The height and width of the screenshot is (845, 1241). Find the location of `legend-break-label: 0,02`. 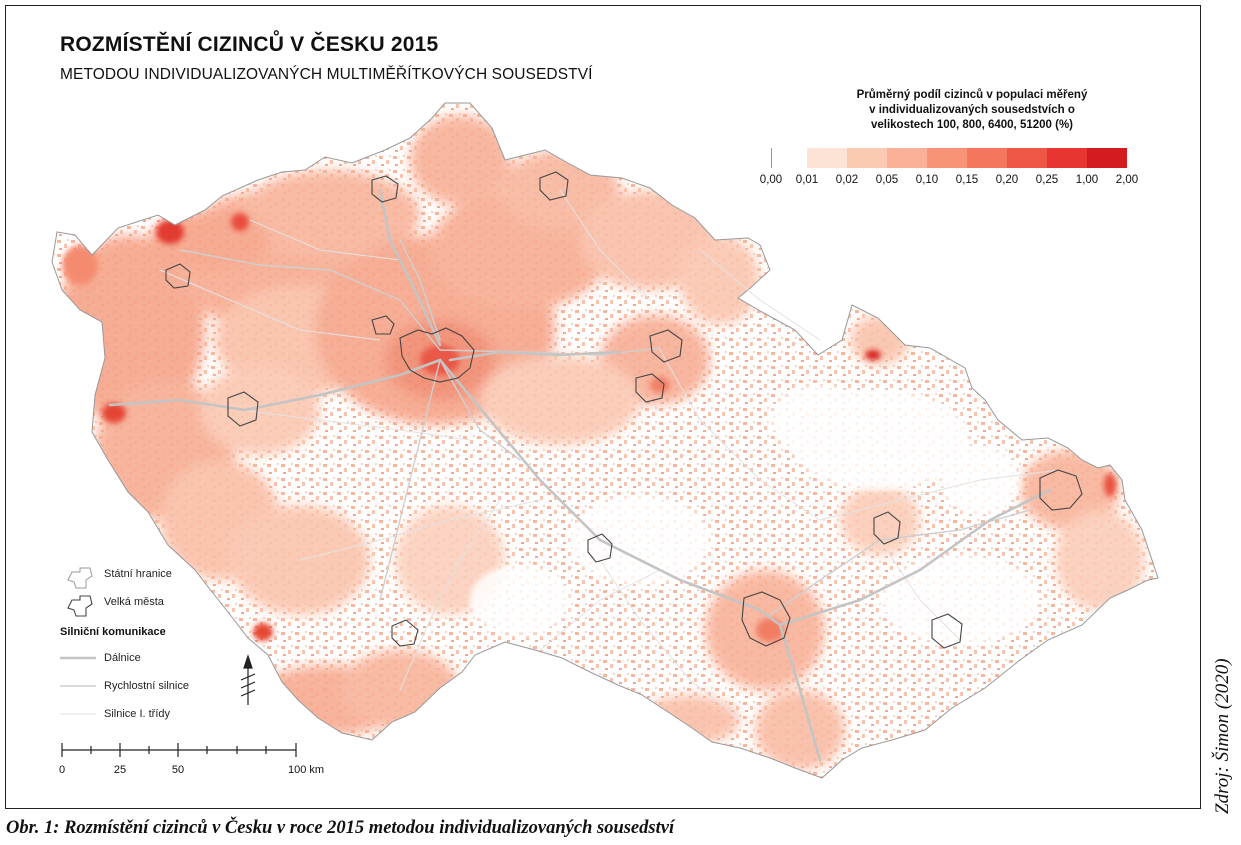

legend-break-label: 0,02 is located at coordinates (847, 180).